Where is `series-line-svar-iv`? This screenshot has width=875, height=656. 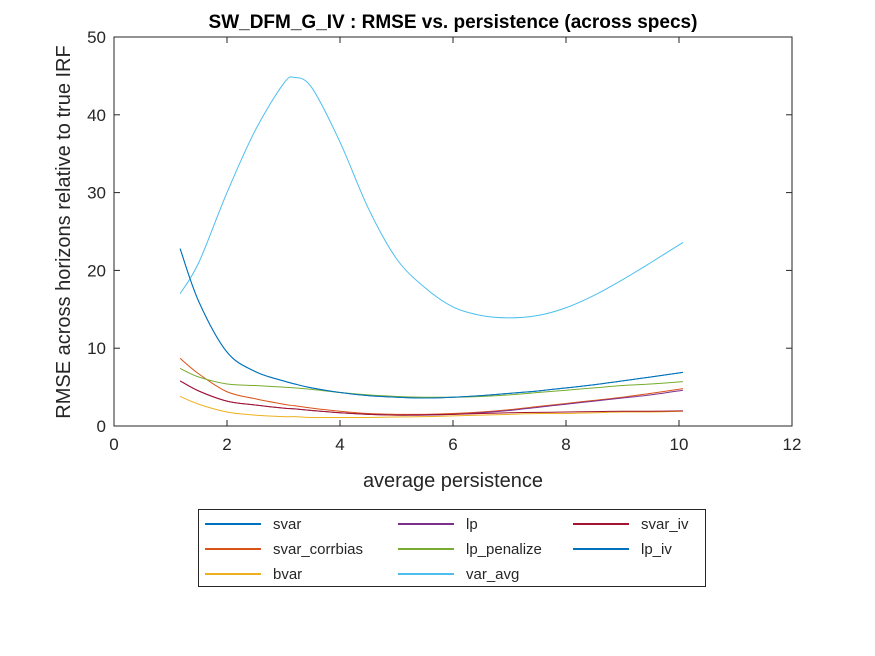 series-line-svar-iv is located at coordinates (431, 398).